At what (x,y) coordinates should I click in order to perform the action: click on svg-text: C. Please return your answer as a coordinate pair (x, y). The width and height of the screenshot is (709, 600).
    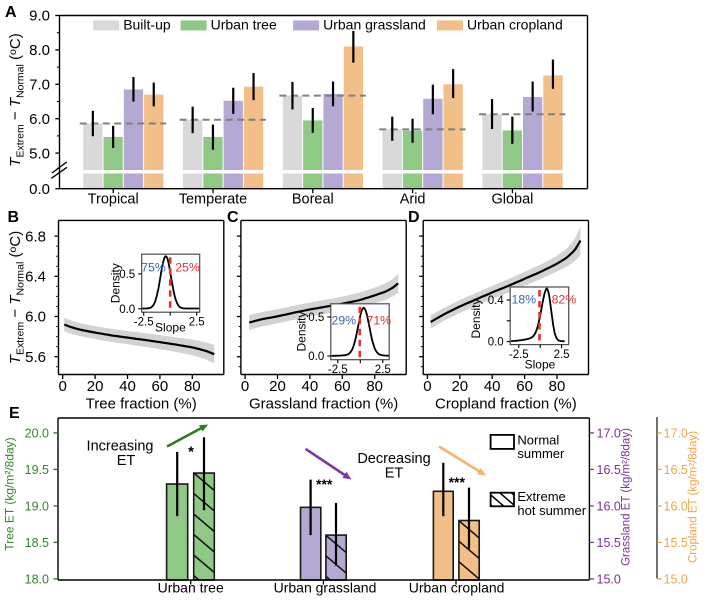
    Looking at the image, I should click on (233, 217).